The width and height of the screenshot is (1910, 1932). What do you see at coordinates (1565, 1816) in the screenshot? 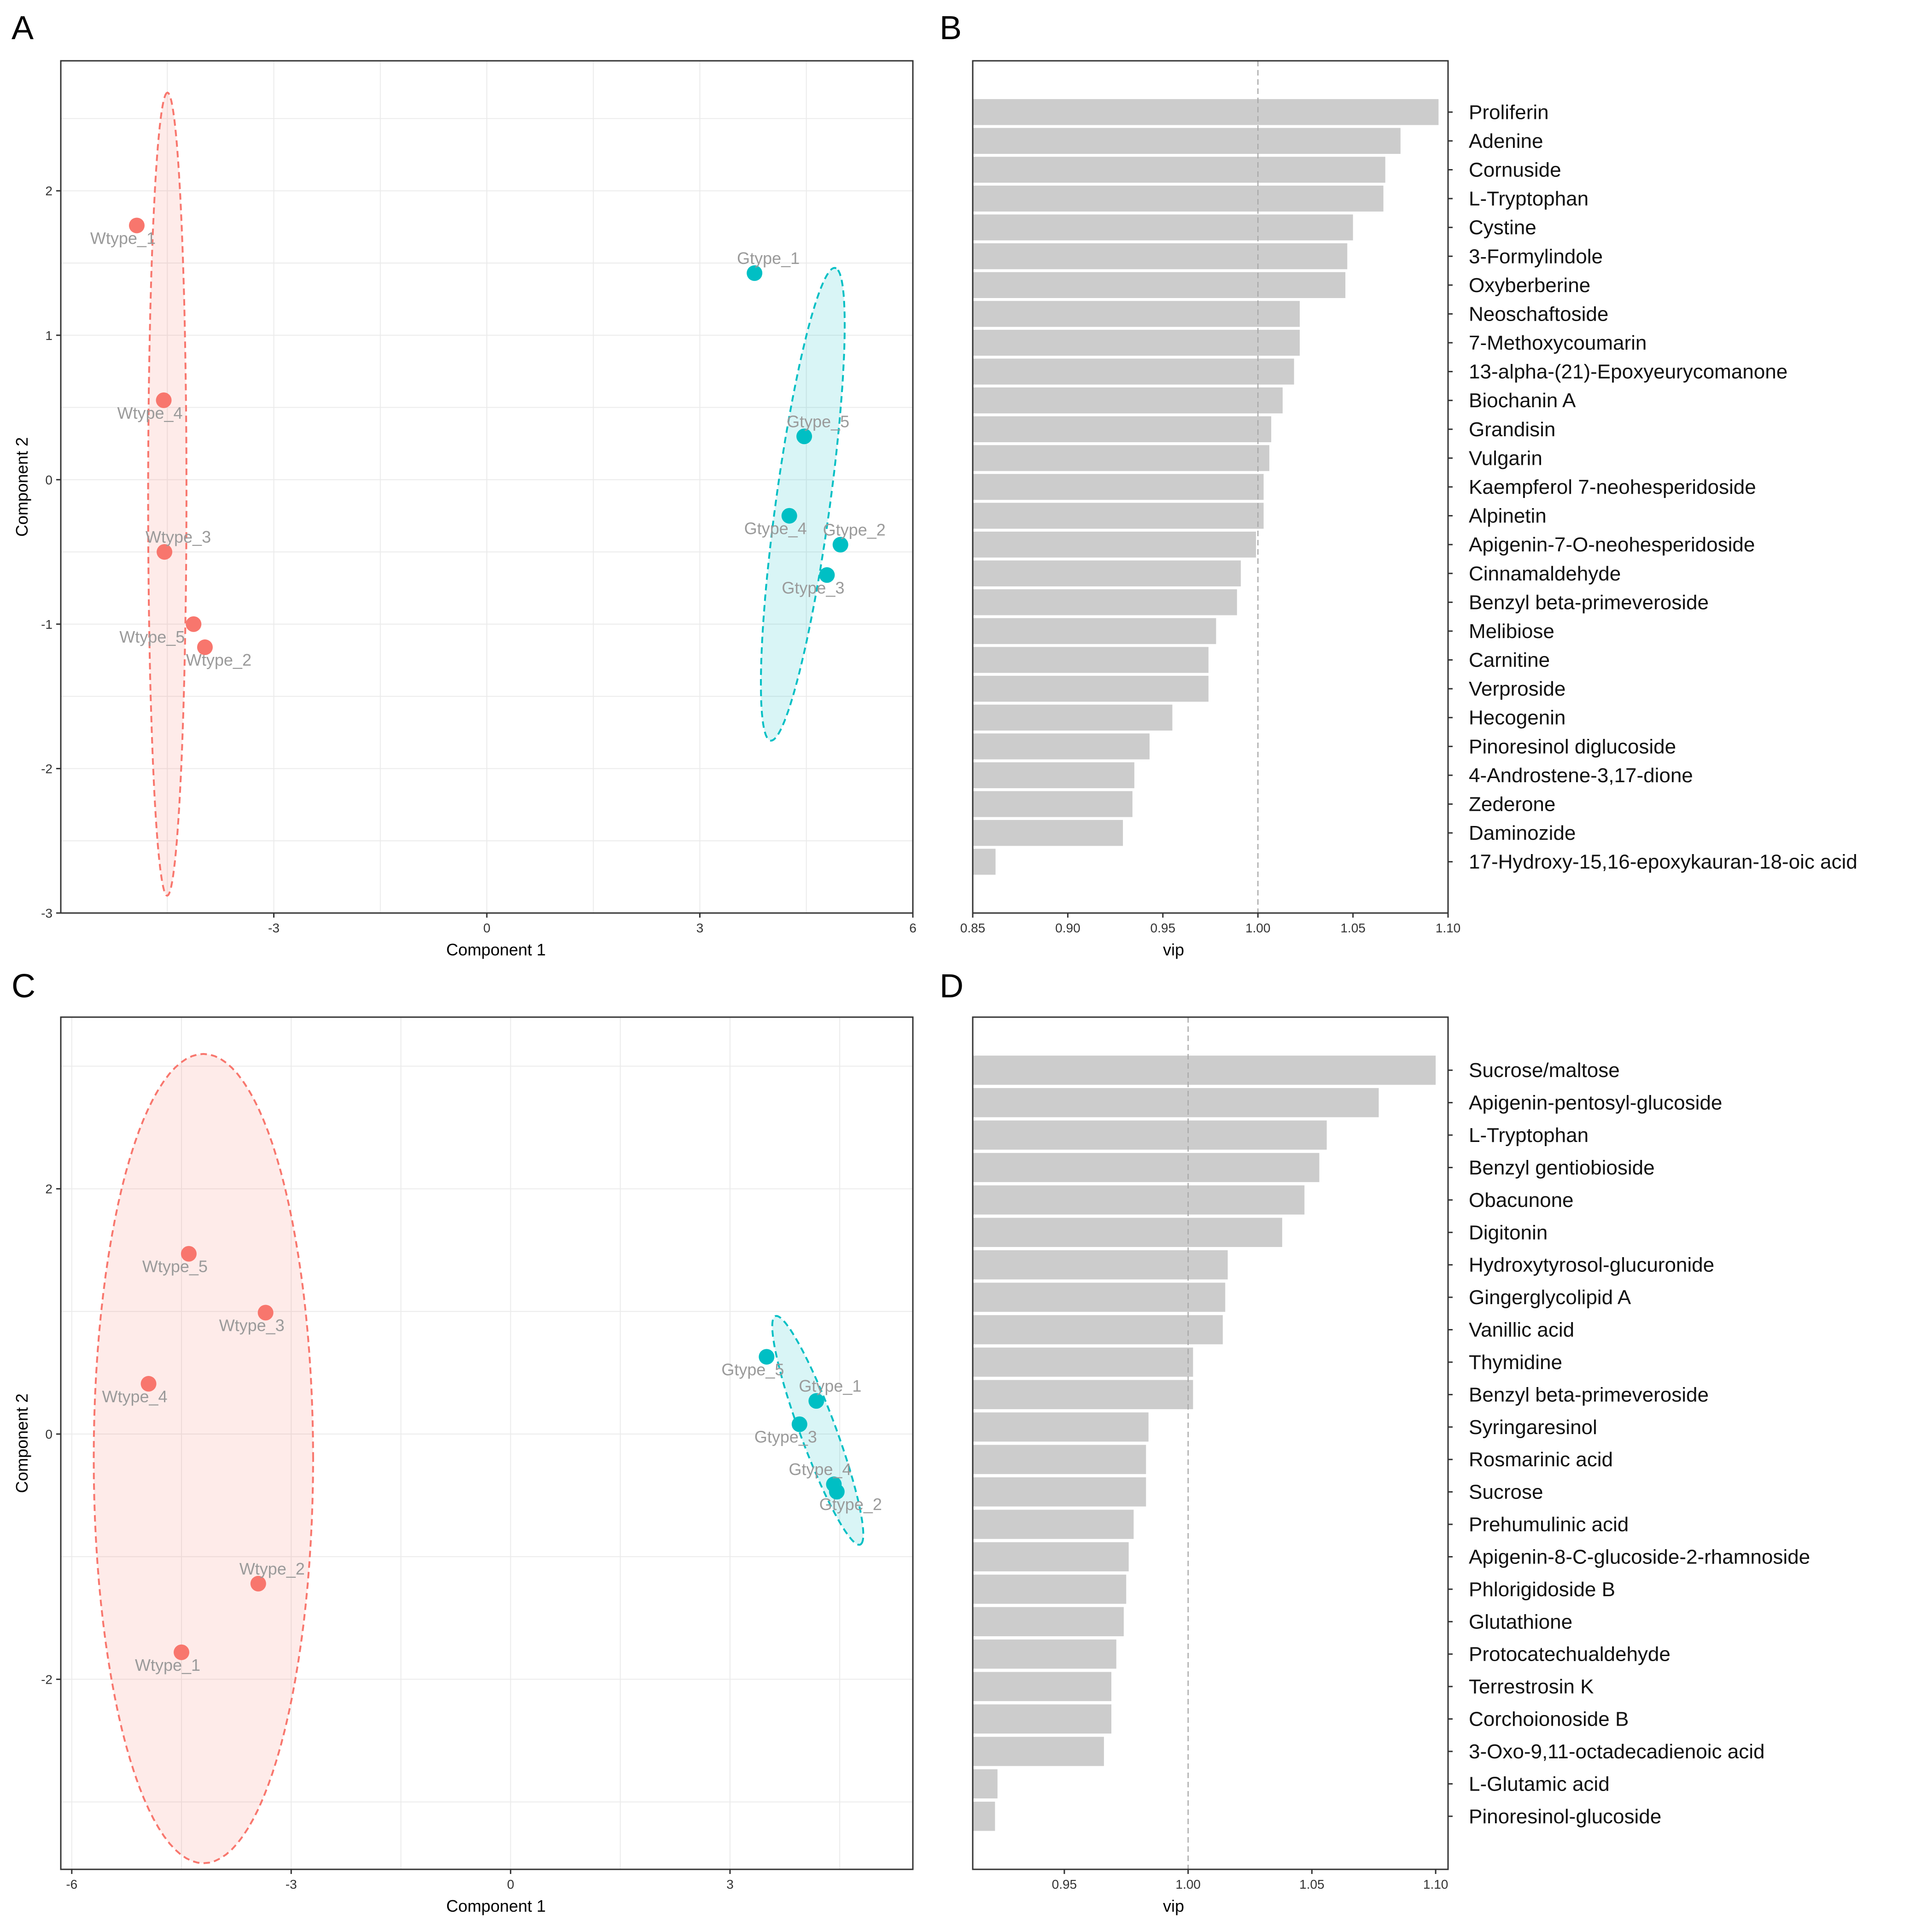
I see `category-label: Pinoresinol-glucoside` at bounding box center [1565, 1816].